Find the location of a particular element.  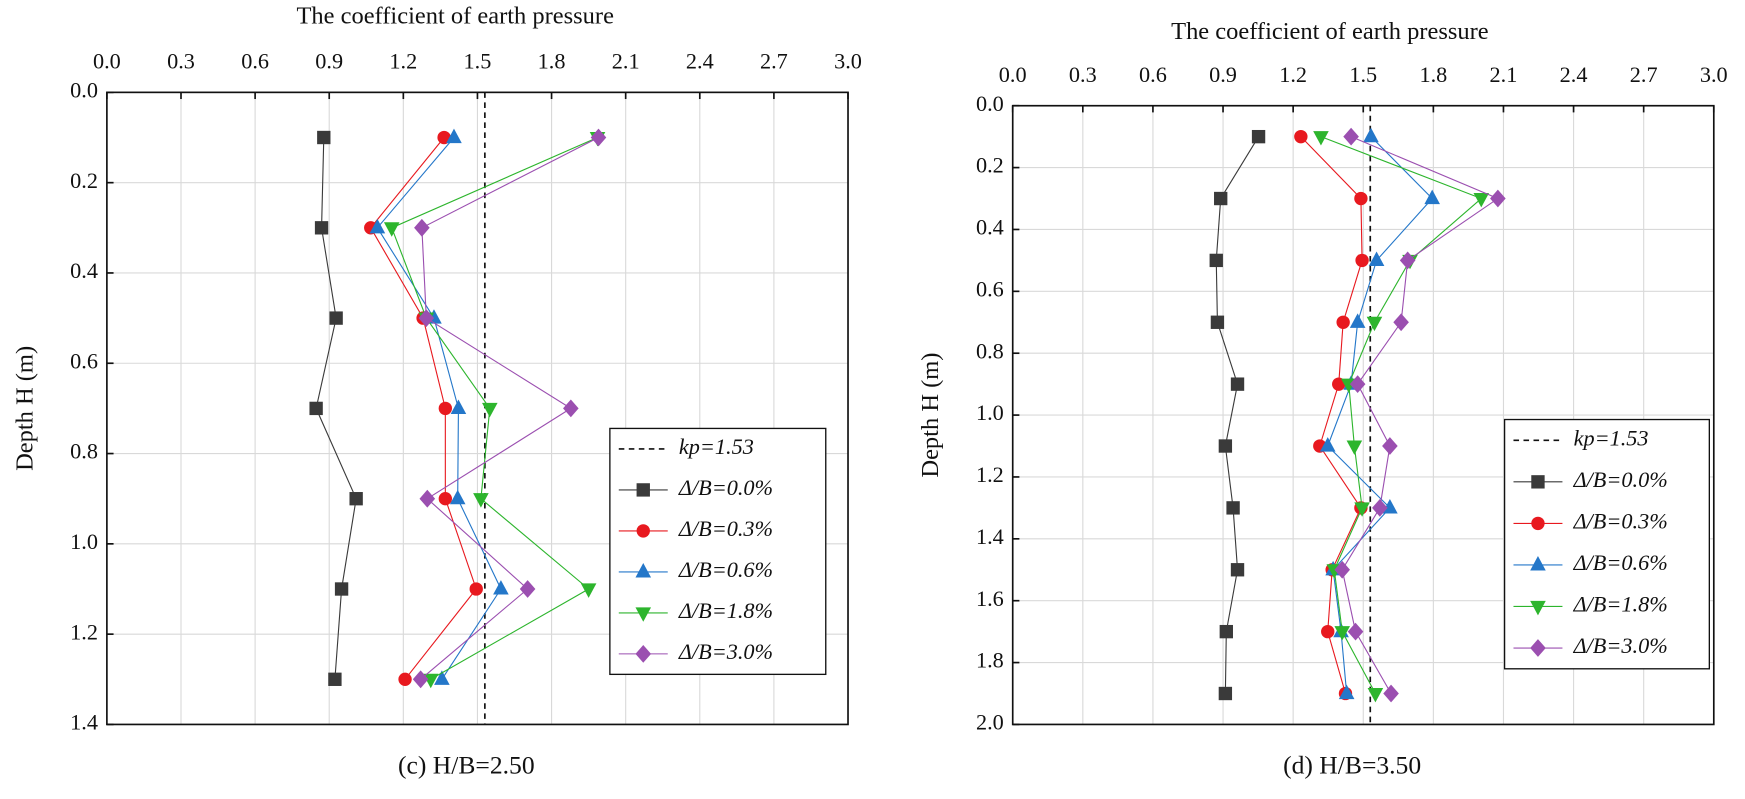

y-tick-label: 0.8 is located at coordinates (84, 451).